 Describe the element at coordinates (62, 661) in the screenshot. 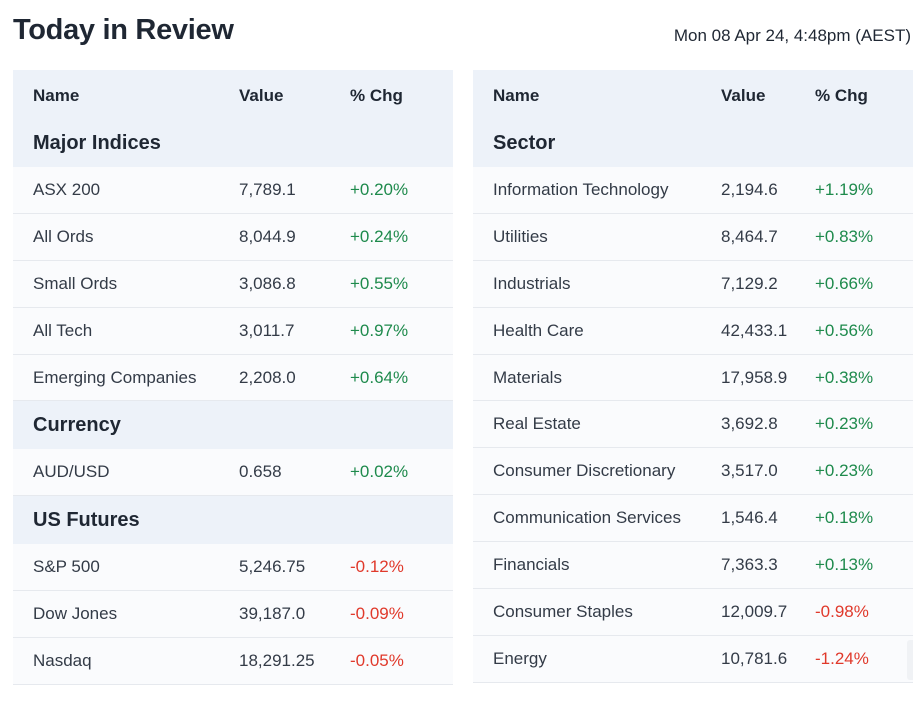

I see `row-name: Nasdaq` at that location.